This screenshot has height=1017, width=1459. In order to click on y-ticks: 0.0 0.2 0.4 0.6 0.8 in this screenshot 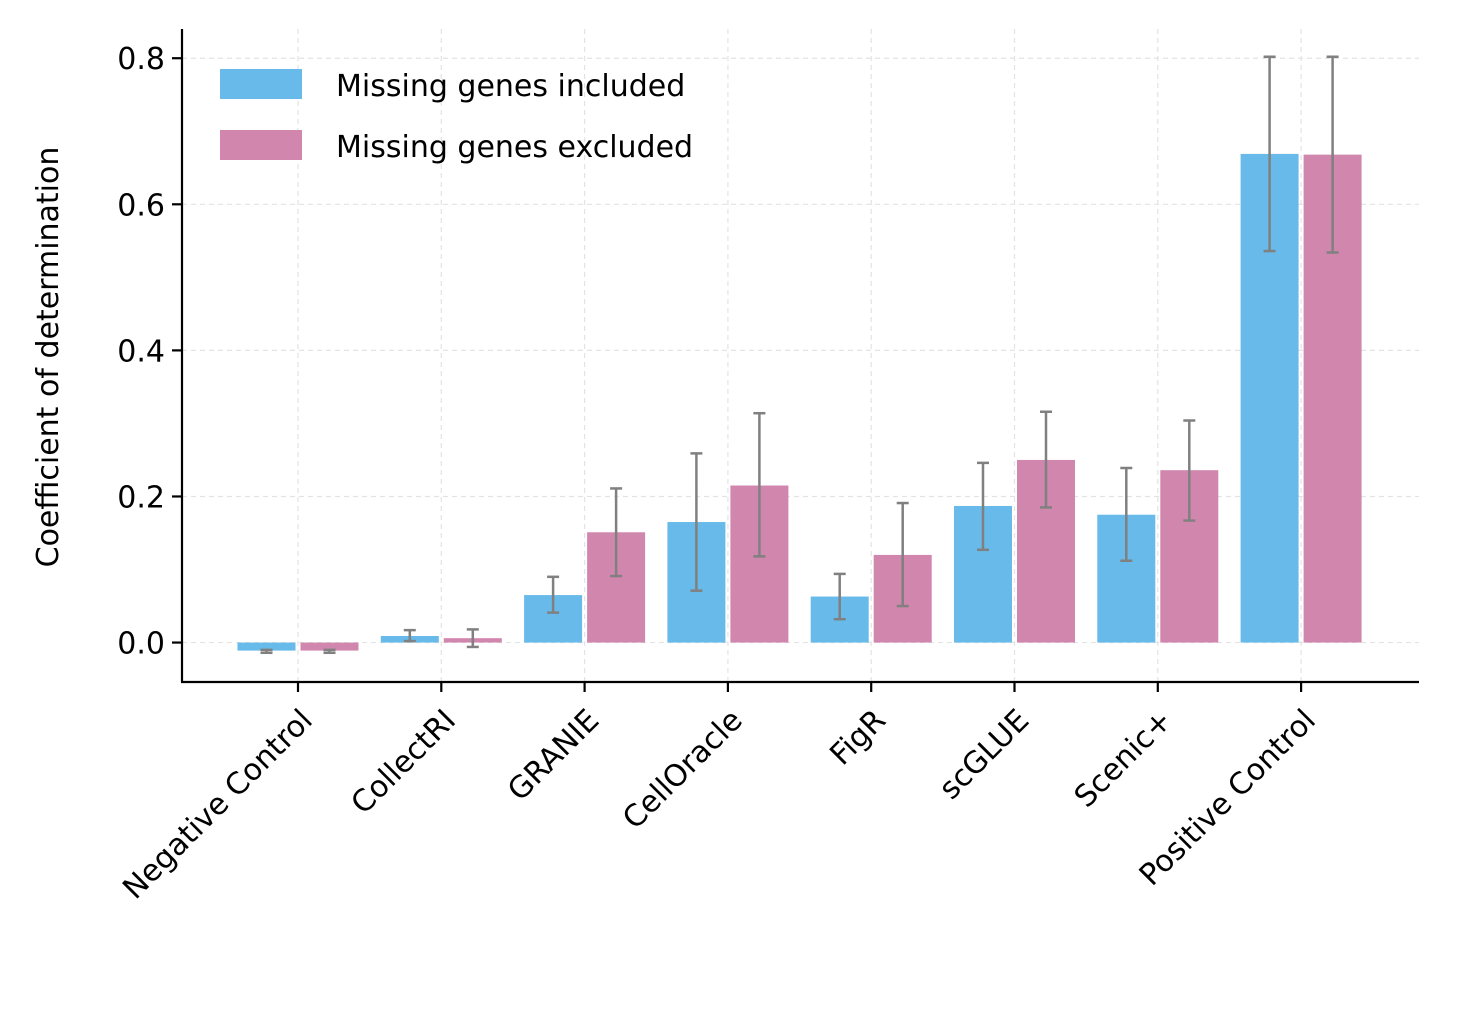, I will do `click(149, 352)`.